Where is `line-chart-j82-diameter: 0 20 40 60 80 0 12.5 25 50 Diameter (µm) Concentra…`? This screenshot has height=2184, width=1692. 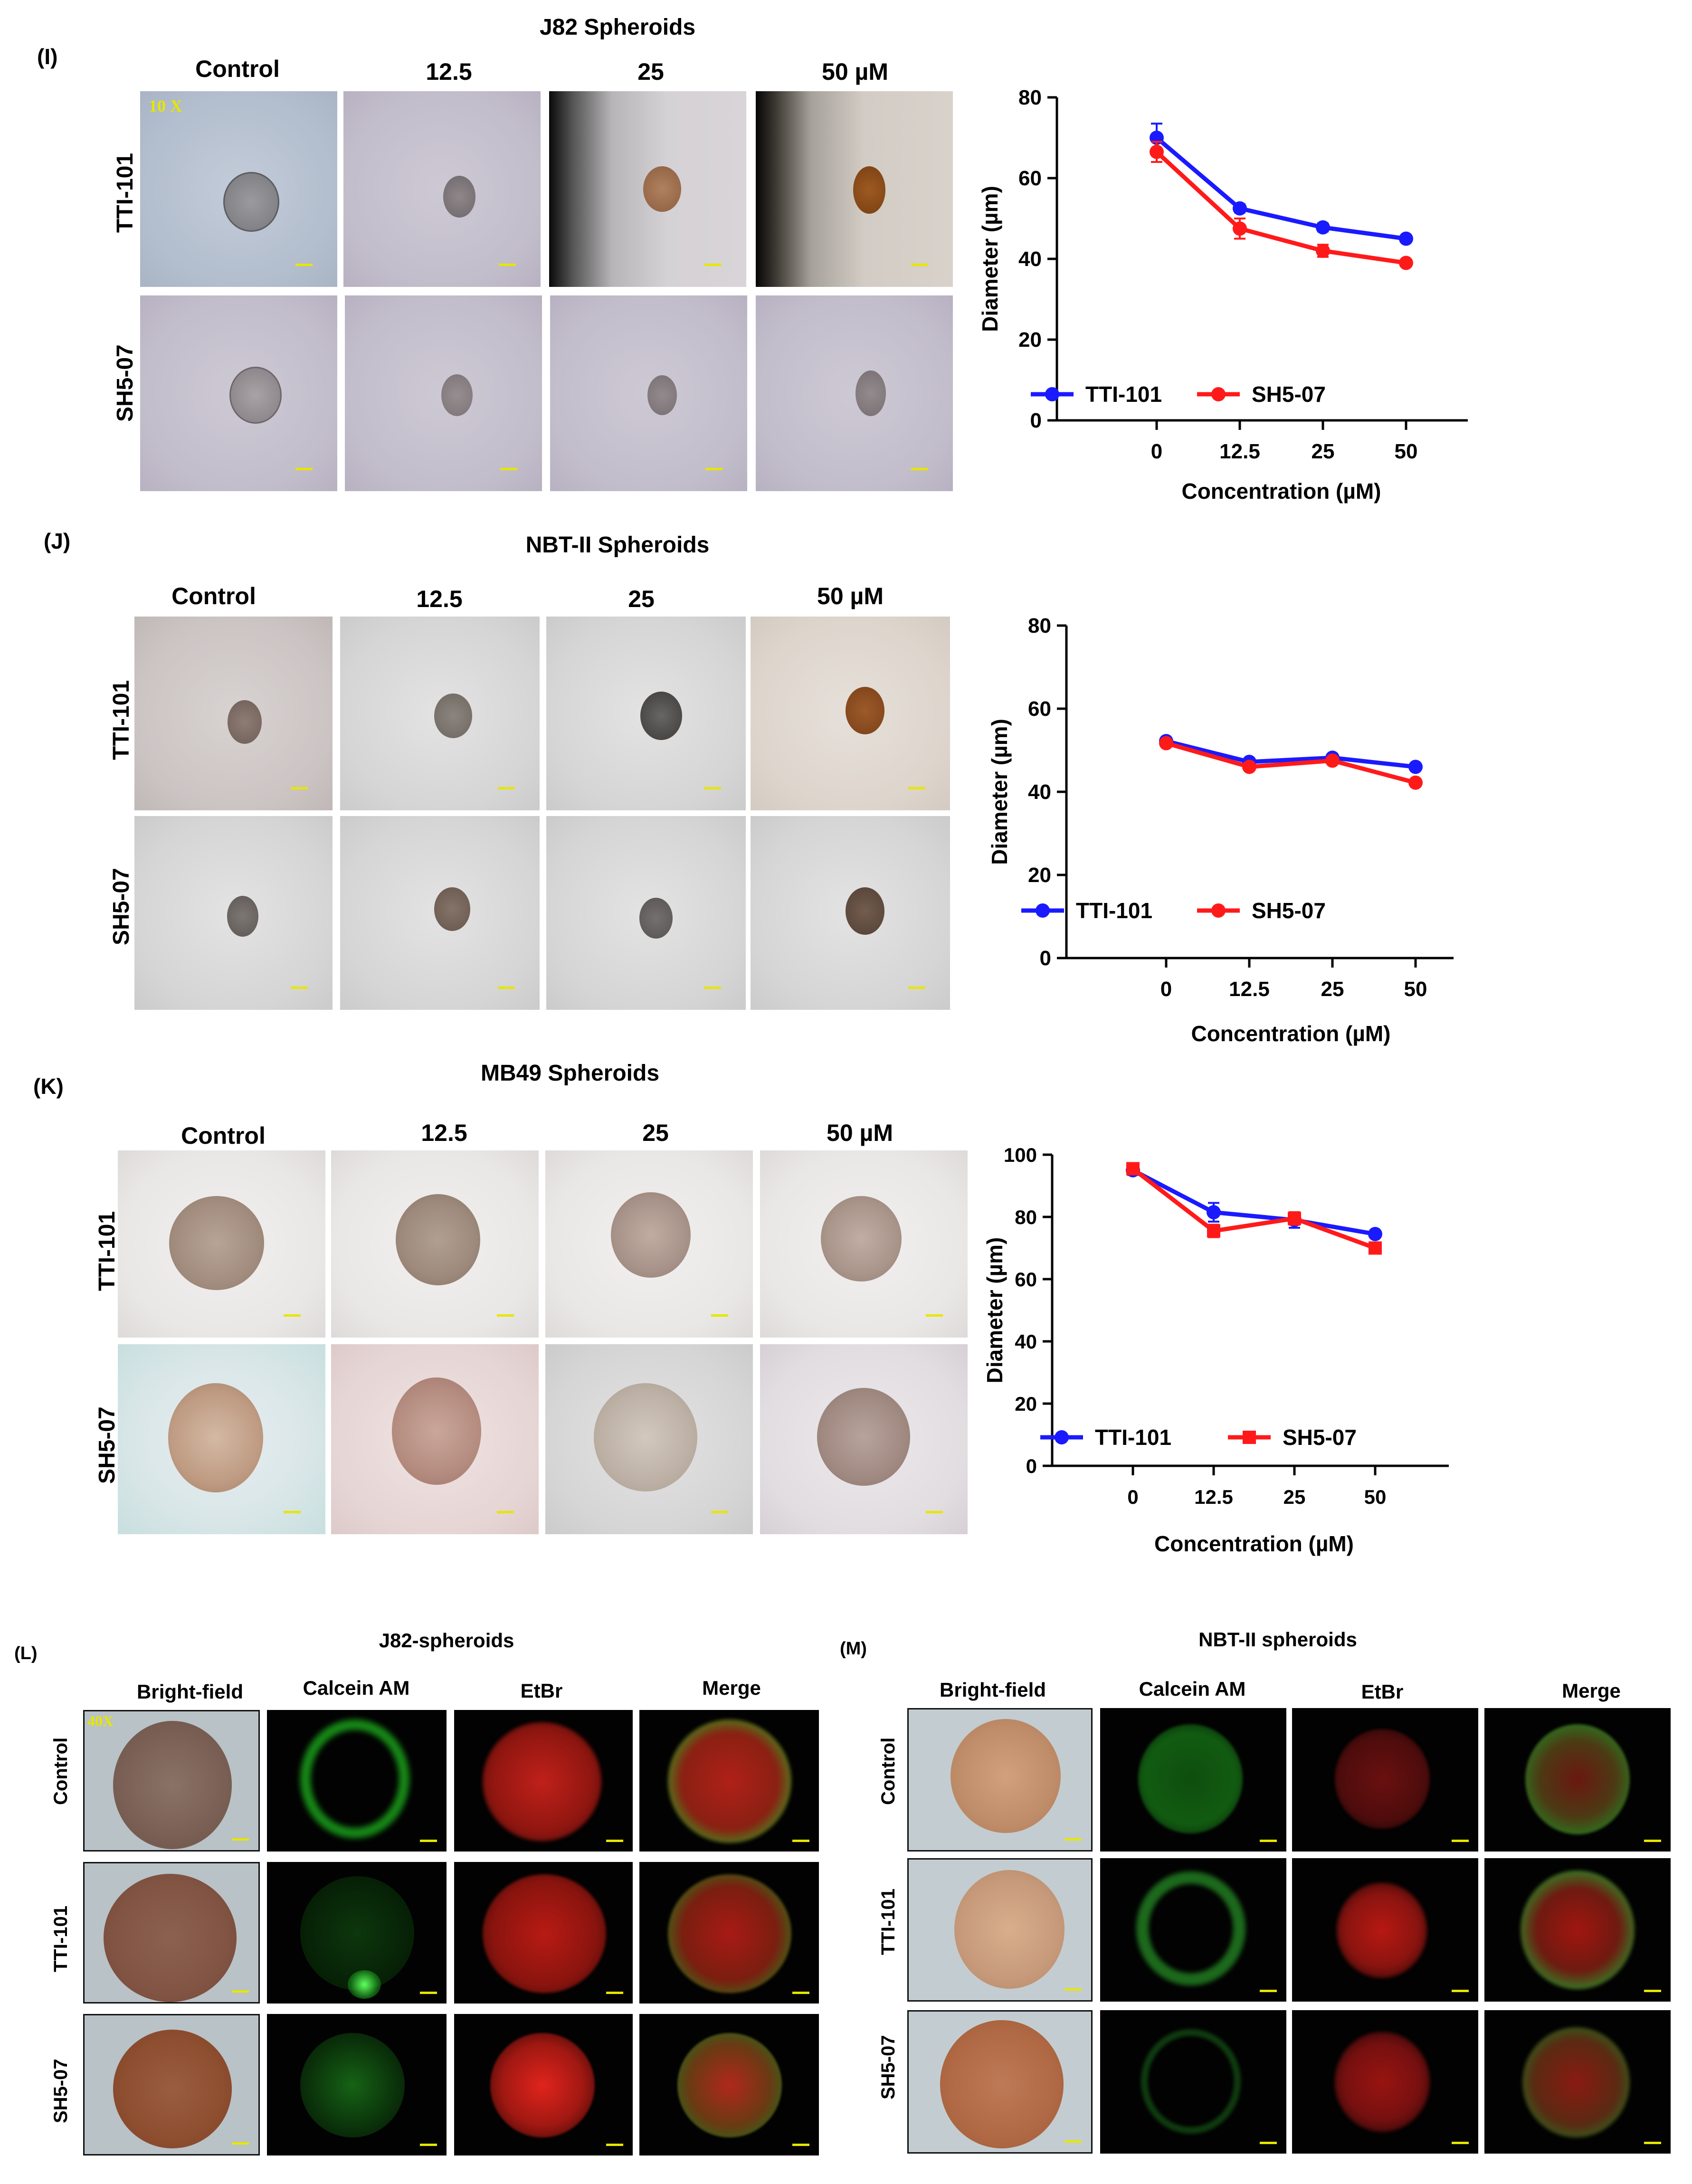 line-chart-j82-diameter: 0 20 40 60 80 0 12.5 25 50 Diameter (µm) Concentra… is located at coordinates (1223, 294).